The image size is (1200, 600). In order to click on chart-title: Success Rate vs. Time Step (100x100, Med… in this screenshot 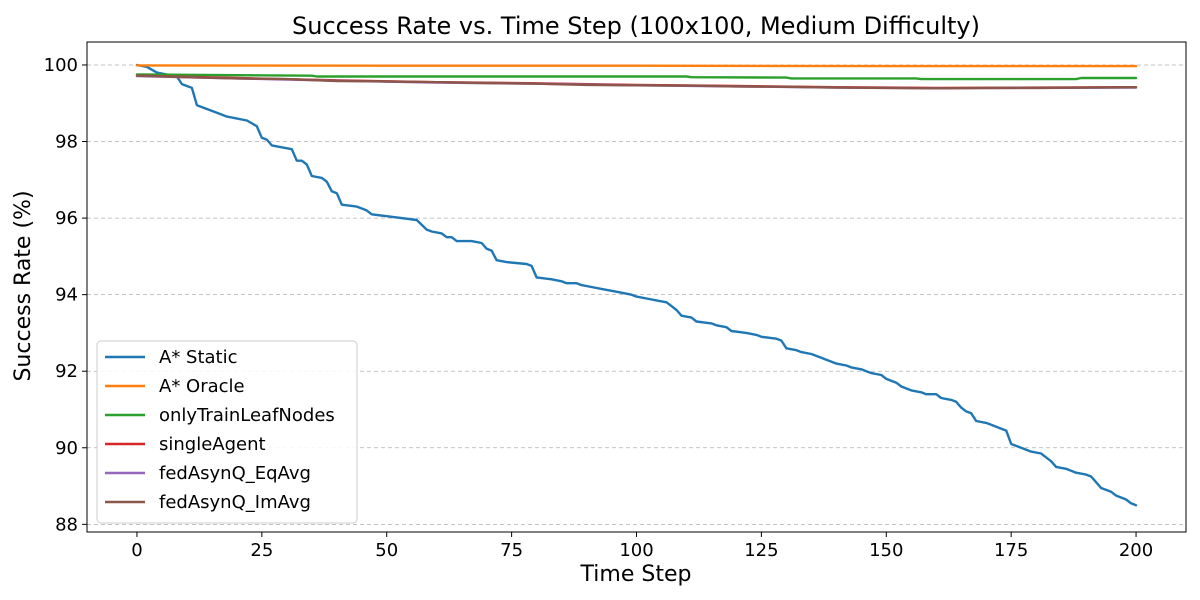, I will do `click(636, 26)`.